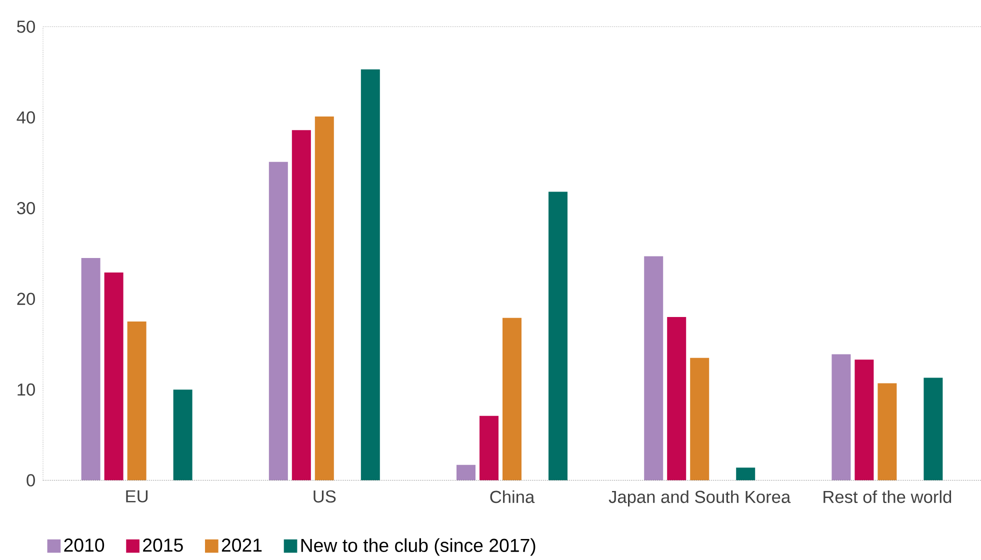 The width and height of the screenshot is (981, 560). Describe the element at coordinates (512, 497) in the screenshot. I see `x-tick-label: China` at that location.